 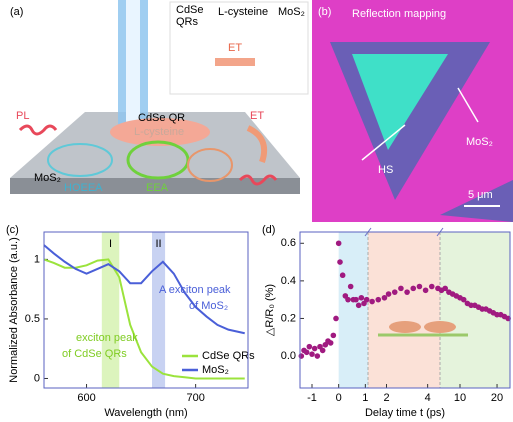 What do you see at coordinates (339, 398) in the screenshot?
I see `x-tick-label: 0` at bounding box center [339, 398].